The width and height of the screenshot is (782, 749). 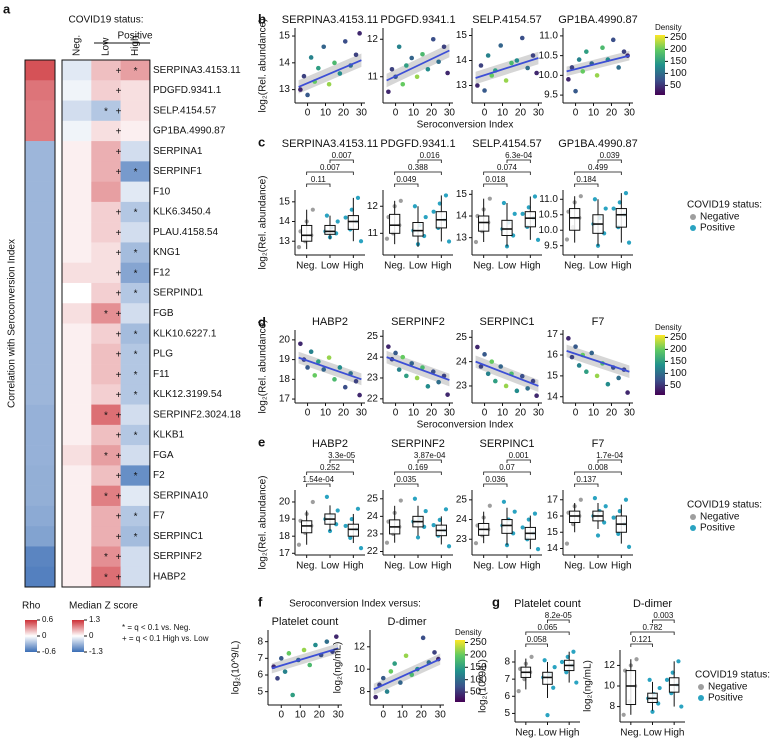 What do you see at coordinates (119, 334) in the screenshot?
I see `significance-mark: +` at bounding box center [119, 334].